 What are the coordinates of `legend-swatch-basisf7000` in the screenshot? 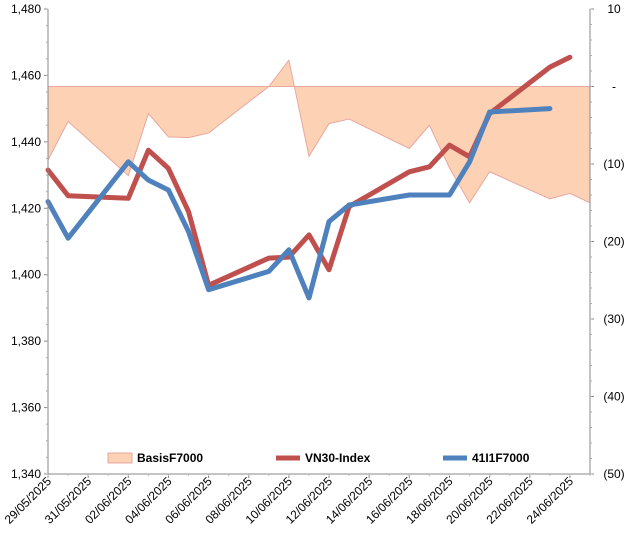 It's located at (120, 458).